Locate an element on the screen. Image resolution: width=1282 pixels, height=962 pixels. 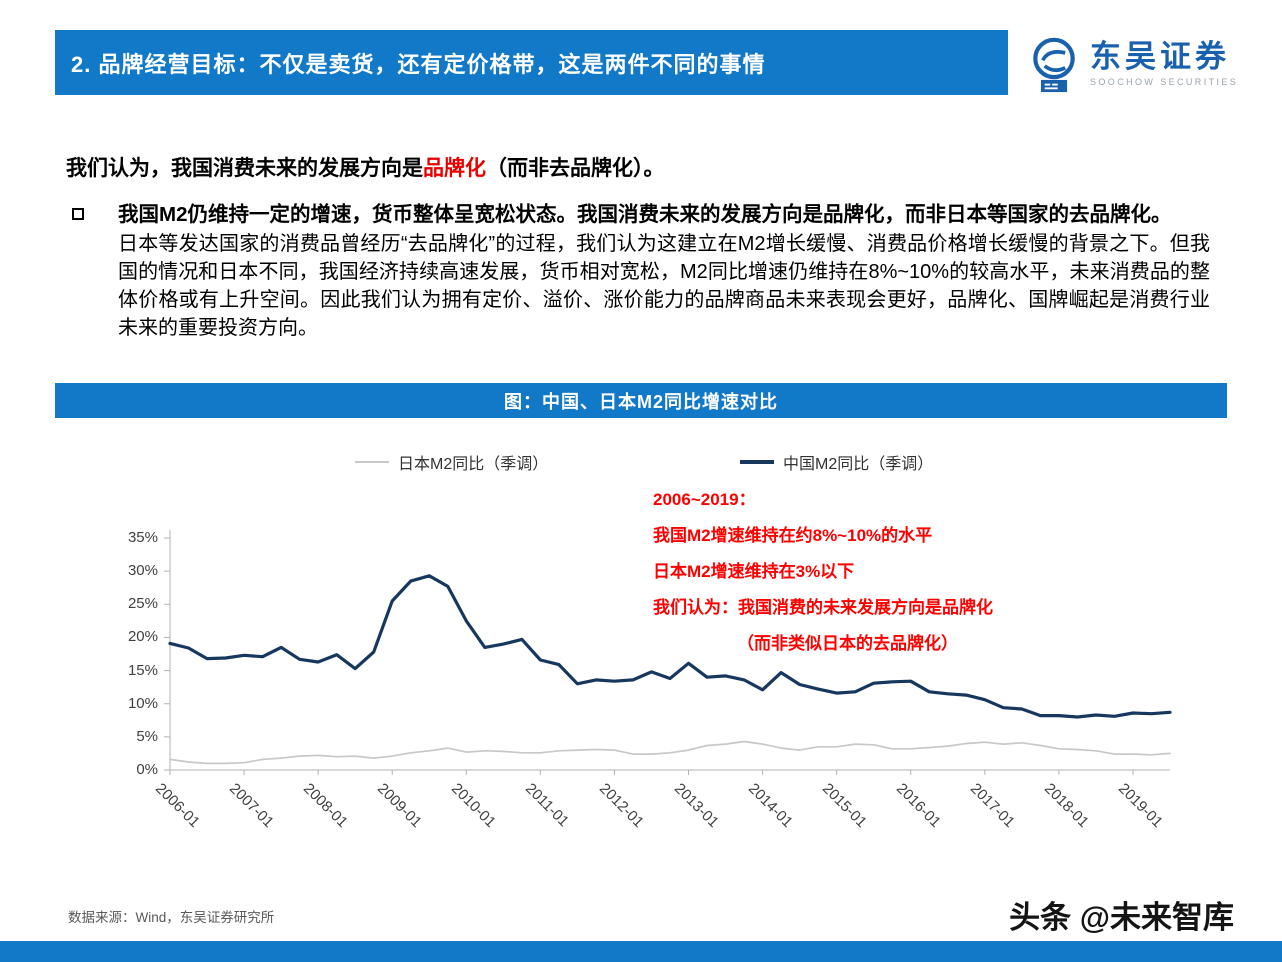
header-bar: 2. 品牌经营目标：不仅是卖货，还有定价格带，这是两件不同的事情 is located at coordinates (531, 62).